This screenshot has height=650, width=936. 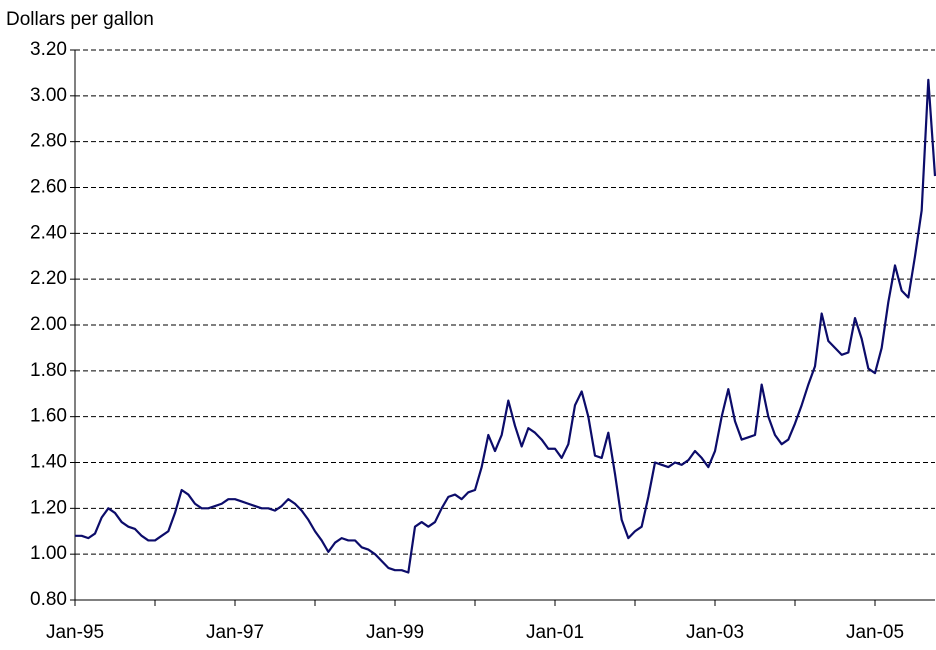 I want to click on x-tick-label: Jan-99, so click(x=395, y=632).